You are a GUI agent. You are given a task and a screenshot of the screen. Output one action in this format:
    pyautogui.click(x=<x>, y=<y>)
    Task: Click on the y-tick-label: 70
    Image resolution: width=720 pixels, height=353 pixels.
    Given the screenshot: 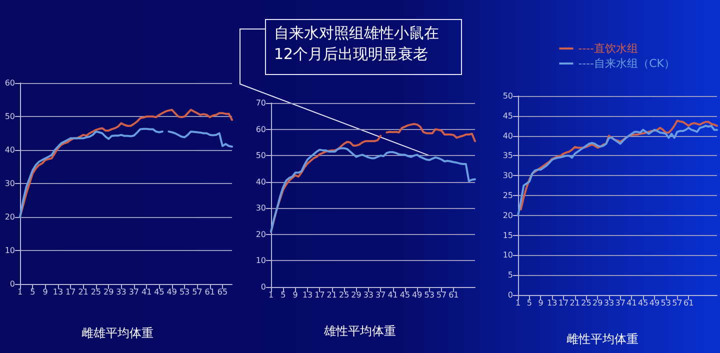 What is the action you would take?
    pyautogui.click(x=261, y=103)
    